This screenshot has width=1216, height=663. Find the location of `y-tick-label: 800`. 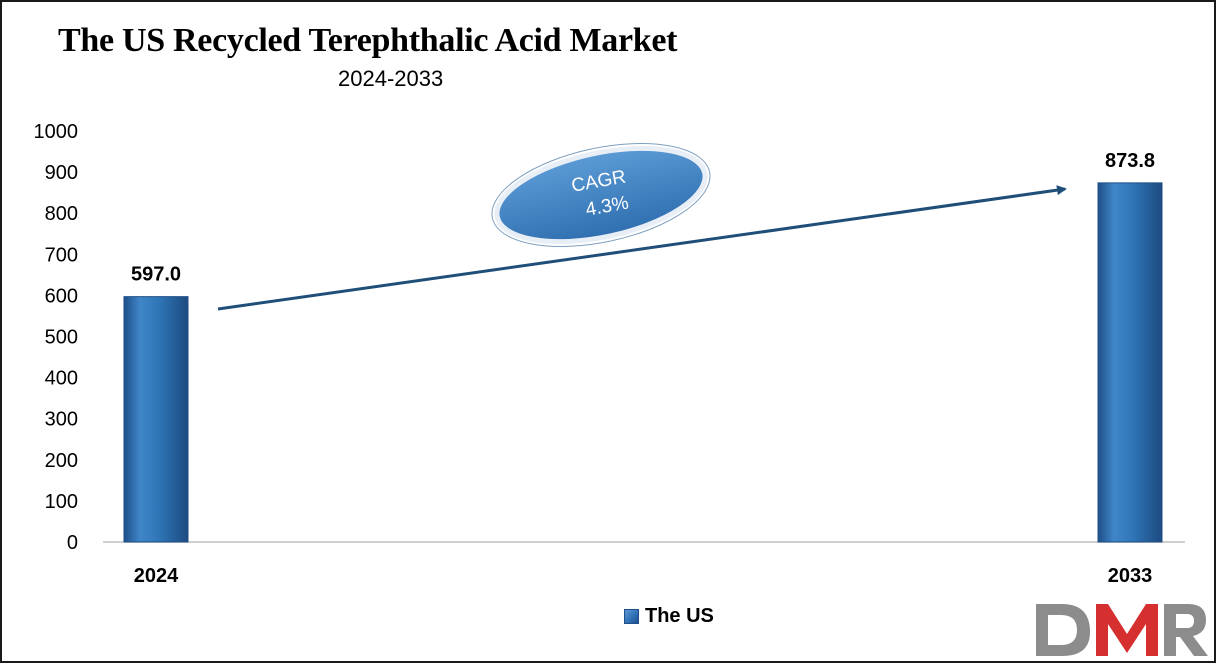

y-tick-label: 800 is located at coordinates (61, 214).